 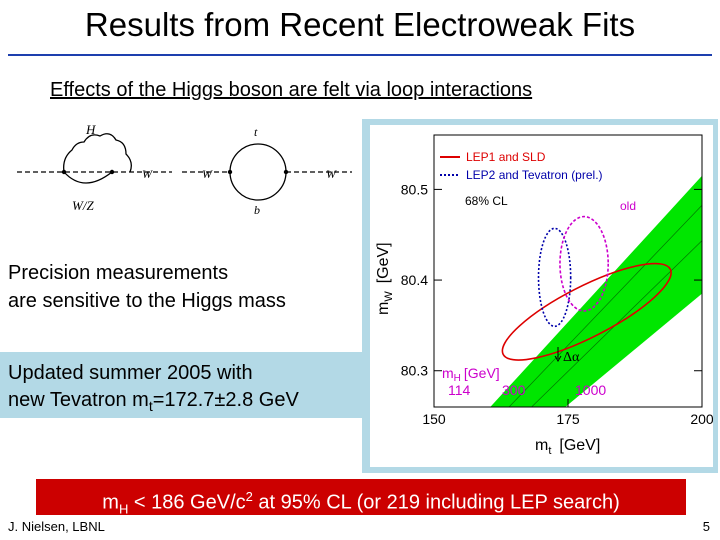 What do you see at coordinates (571, 357) in the screenshot?
I see `delta-alpha-label: Δα` at bounding box center [571, 357].